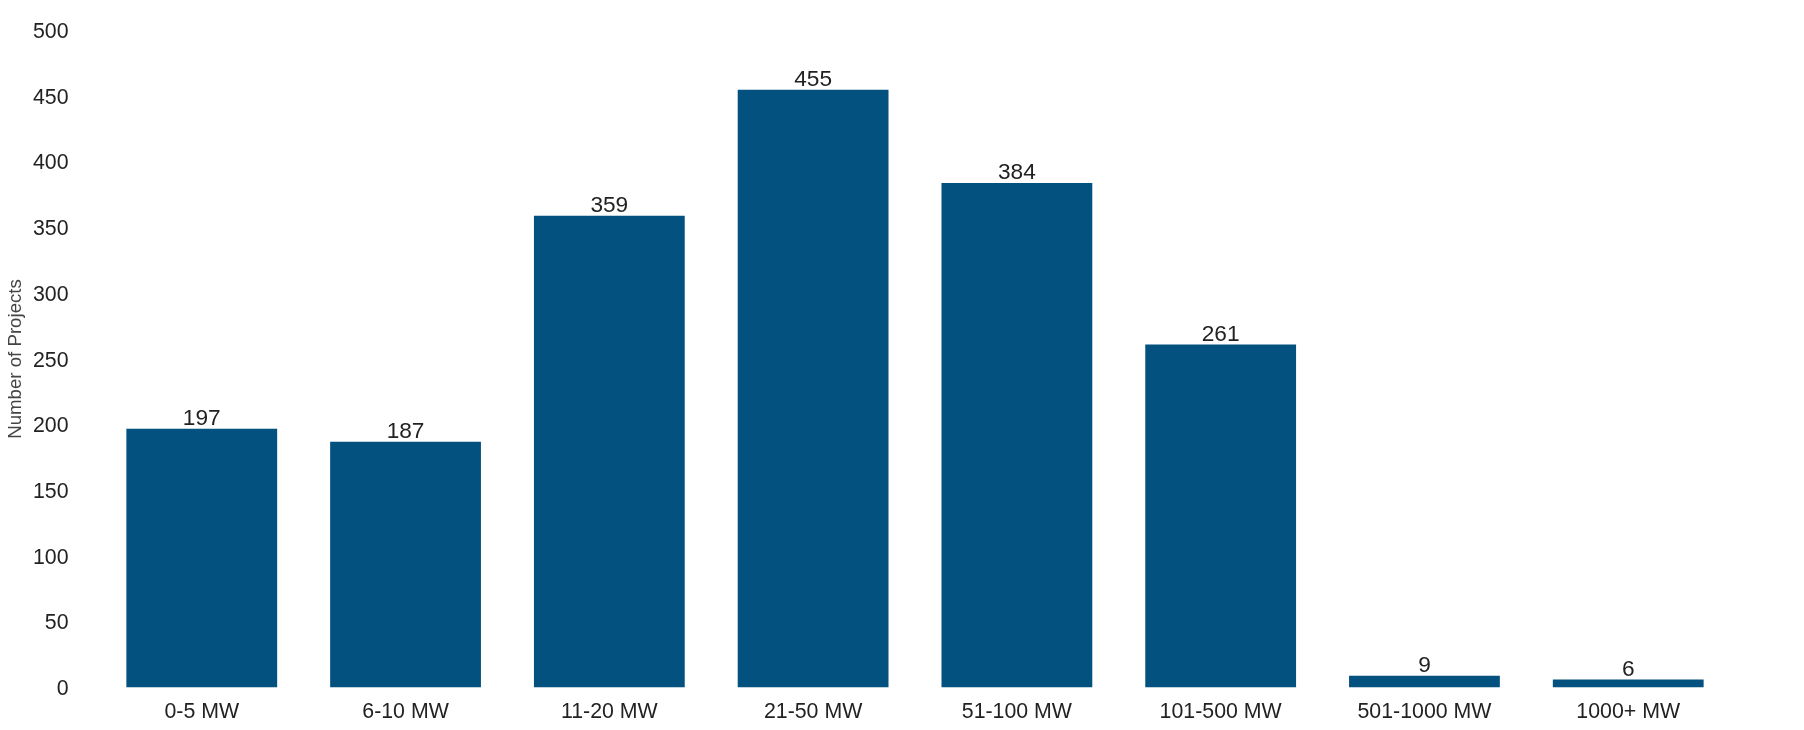 Image resolution: width=1804 pixels, height=730 pixels. I want to click on x-tick-label: 1000+ MW, so click(1628, 710).